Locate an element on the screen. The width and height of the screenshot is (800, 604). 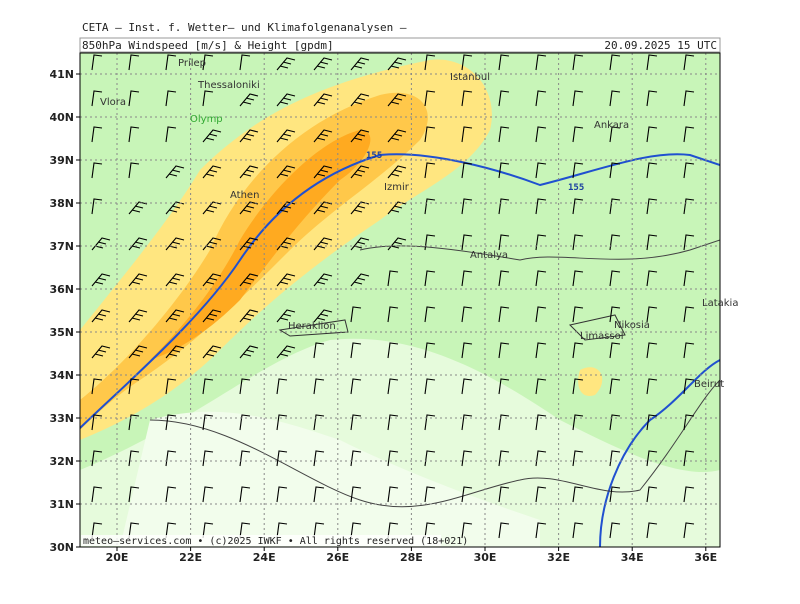
lat-labels: 41N 40N 39N 38N 37N 36N 35N 34N 33N 32N 31N 30N is located at coordinates (64, 311).